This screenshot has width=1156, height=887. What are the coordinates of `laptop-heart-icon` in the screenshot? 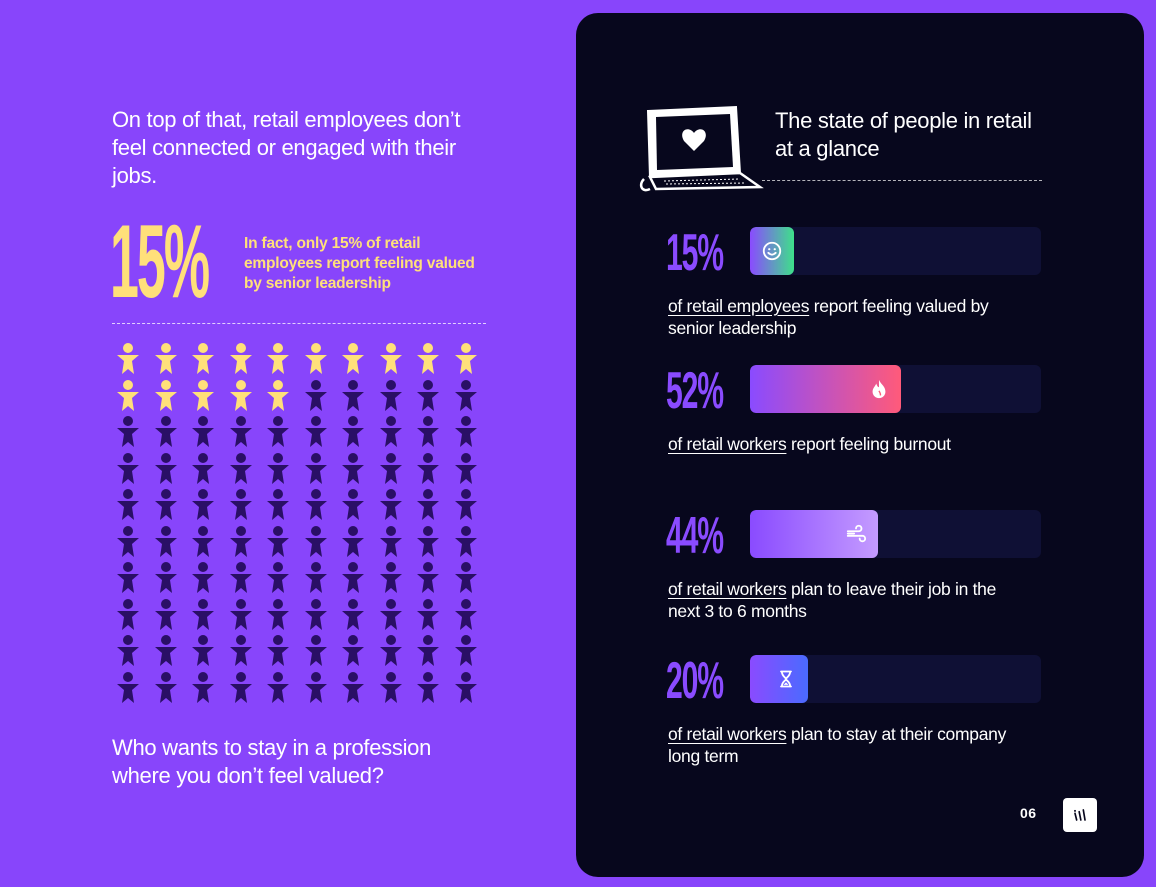 It's located at (701, 148).